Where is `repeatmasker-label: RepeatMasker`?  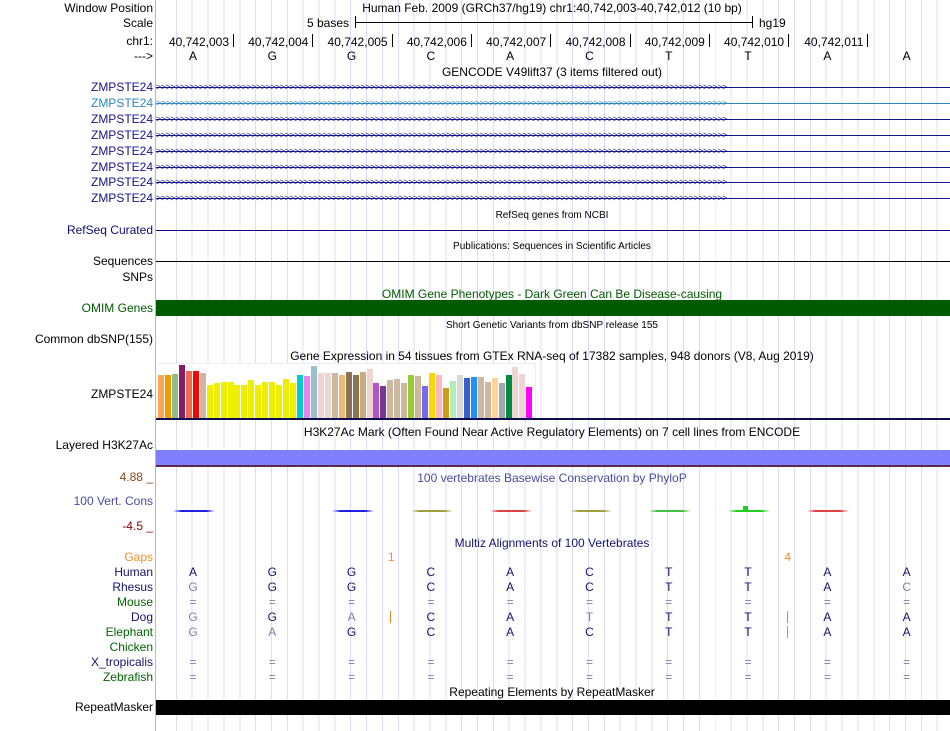 repeatmasker-label: RepeatMasker is located at coordinates (113, 707).